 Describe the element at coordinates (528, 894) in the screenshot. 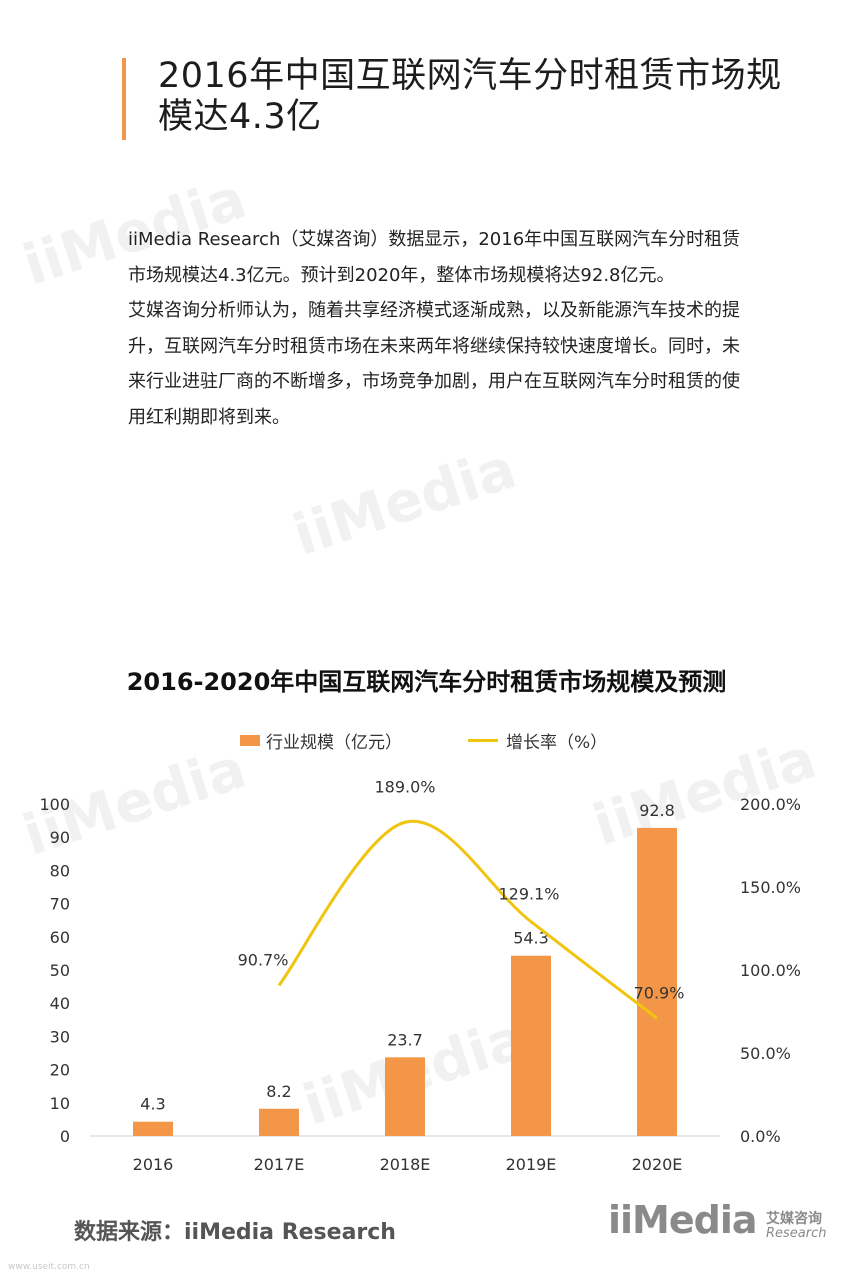

I see `growth-rate-label: 129.1%` at that location.